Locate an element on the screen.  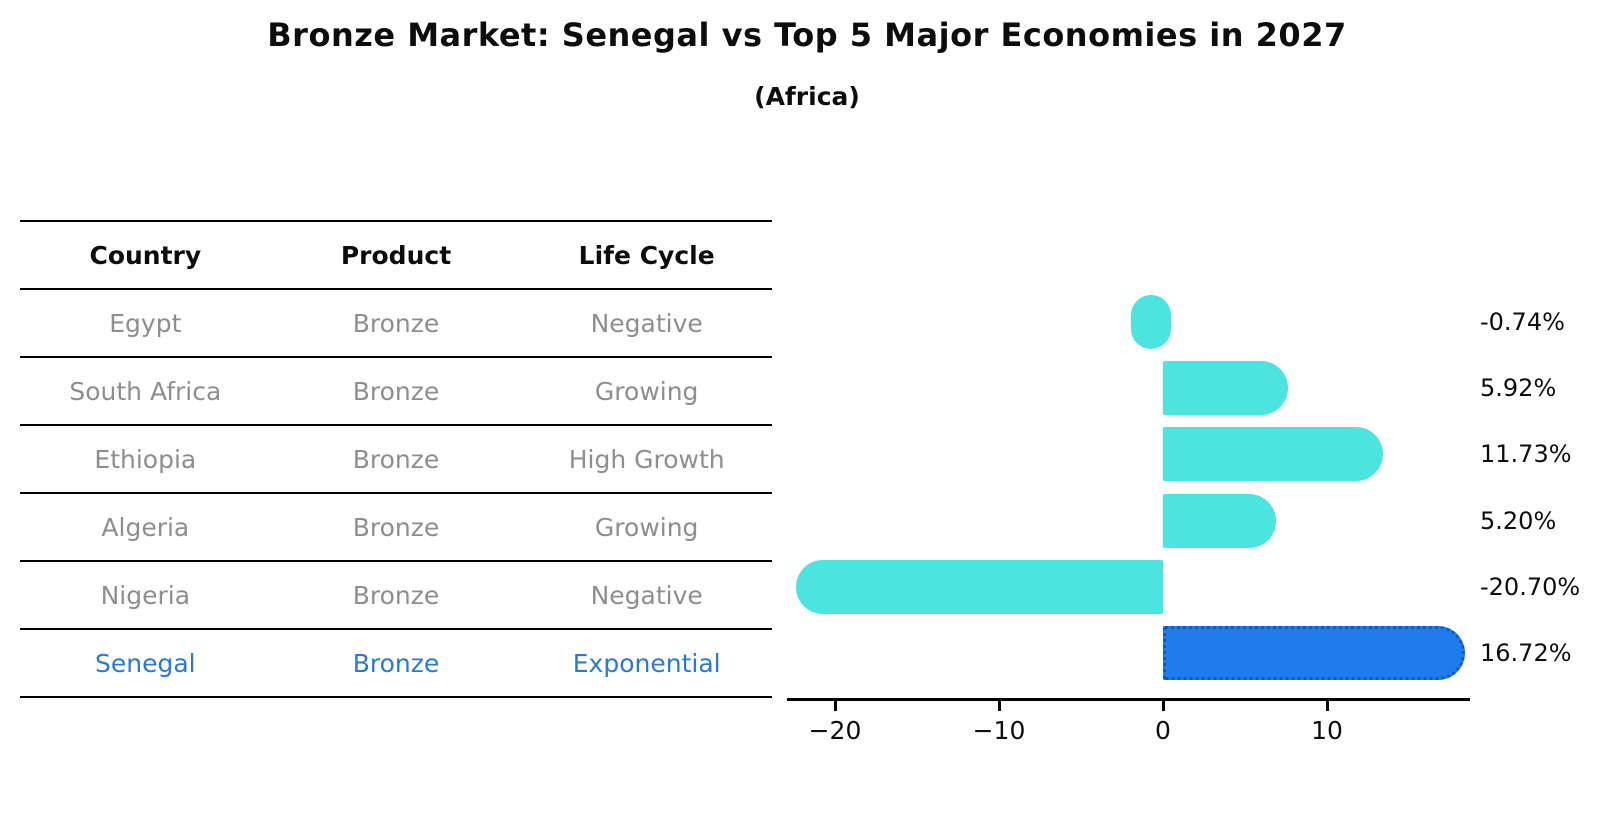
table-row: Nigeria Bronze Negative is located at coordinates (396, 596).